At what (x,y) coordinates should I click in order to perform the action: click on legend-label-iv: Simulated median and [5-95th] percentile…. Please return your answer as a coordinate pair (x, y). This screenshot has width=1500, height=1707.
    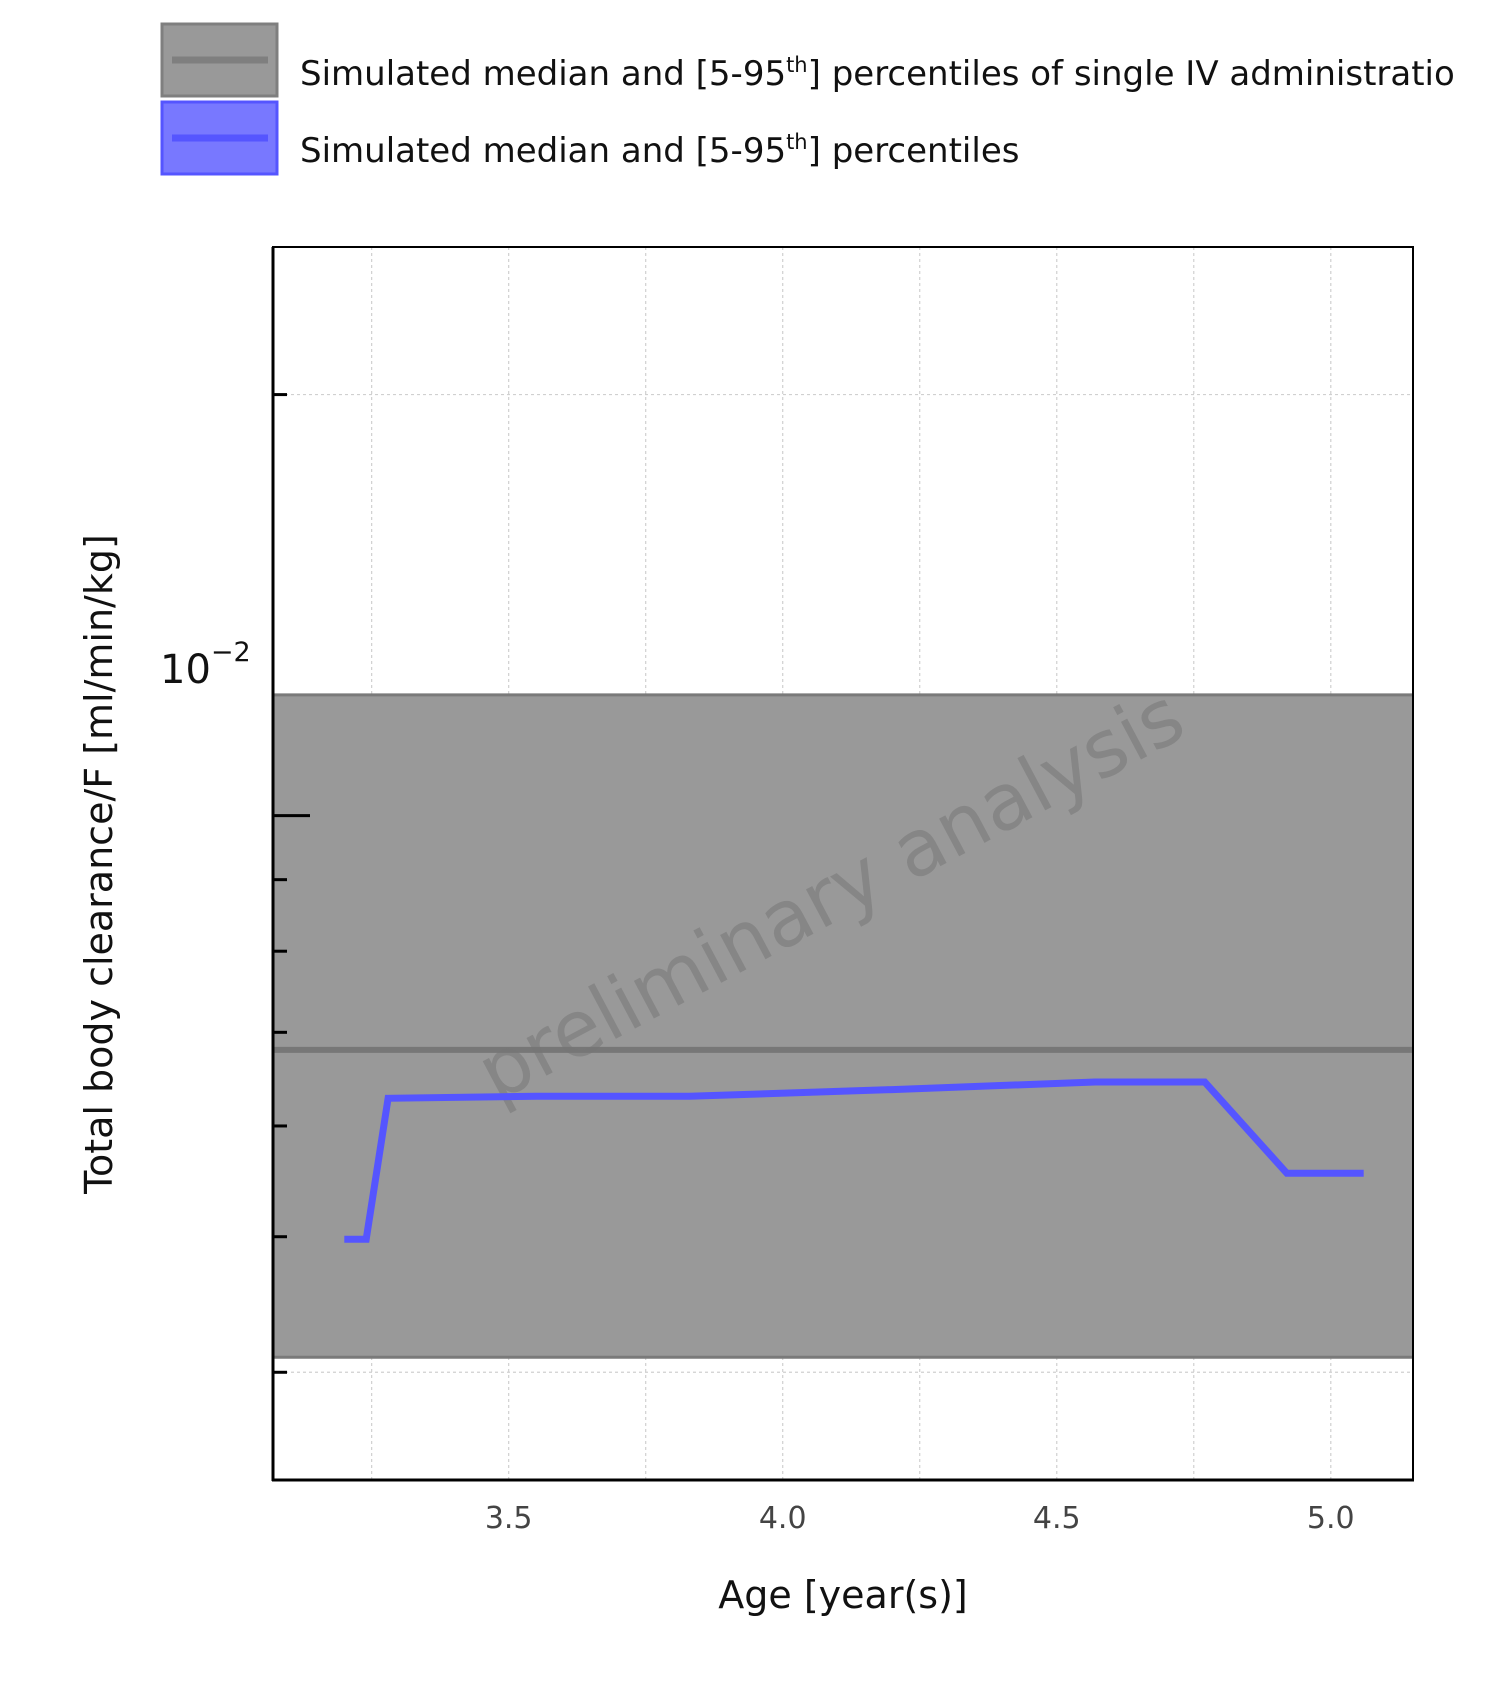
    Looking at the image, I should click on (877, 73).